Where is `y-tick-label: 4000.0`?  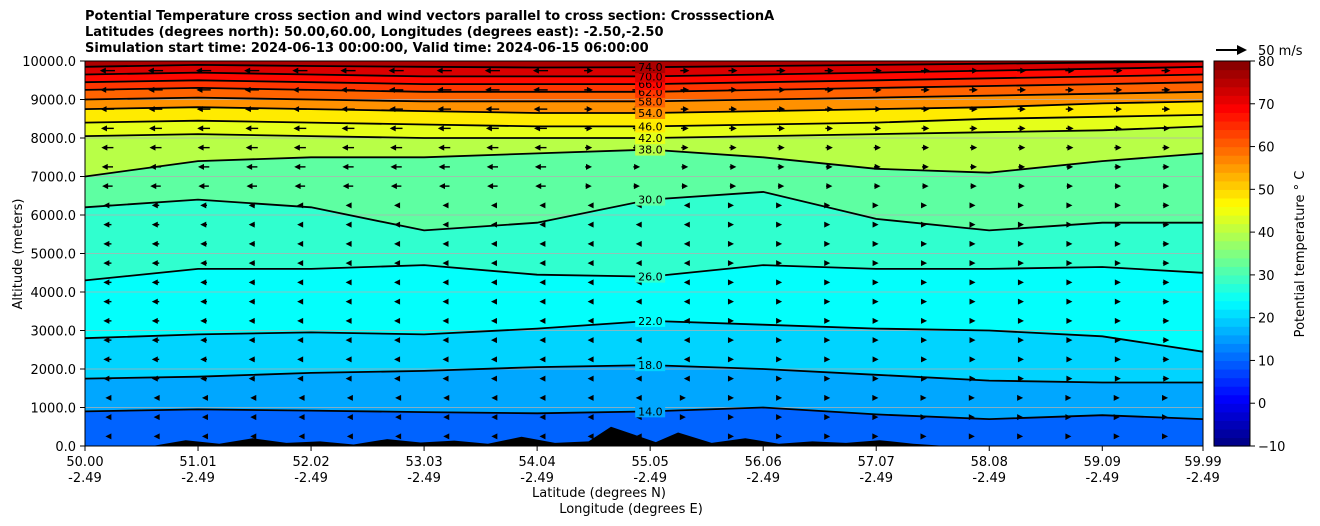 y-tick-label: 4000.0 is located at coordinates (54, 293).